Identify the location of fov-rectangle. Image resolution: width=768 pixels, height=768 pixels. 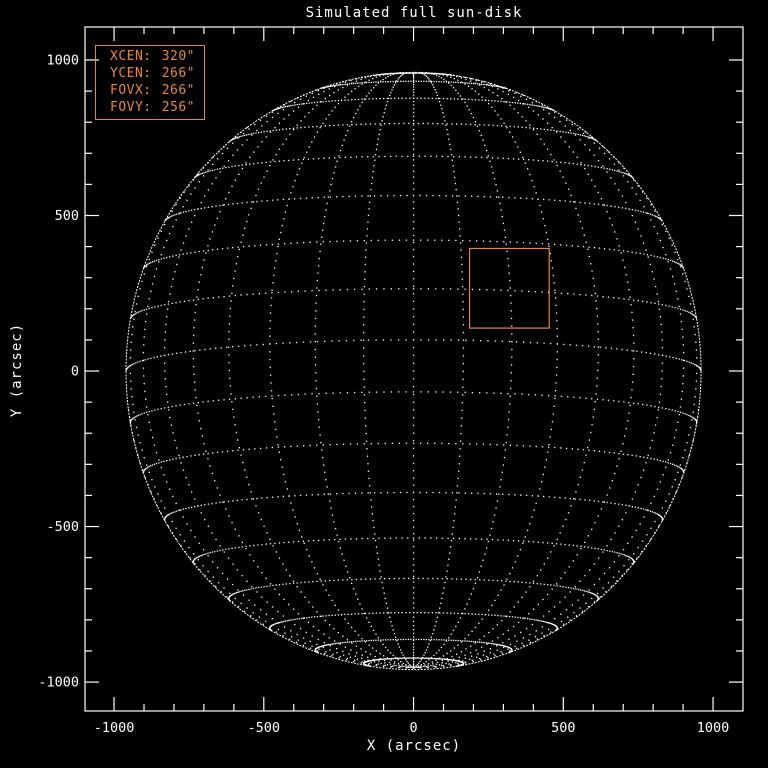
(509, 288).